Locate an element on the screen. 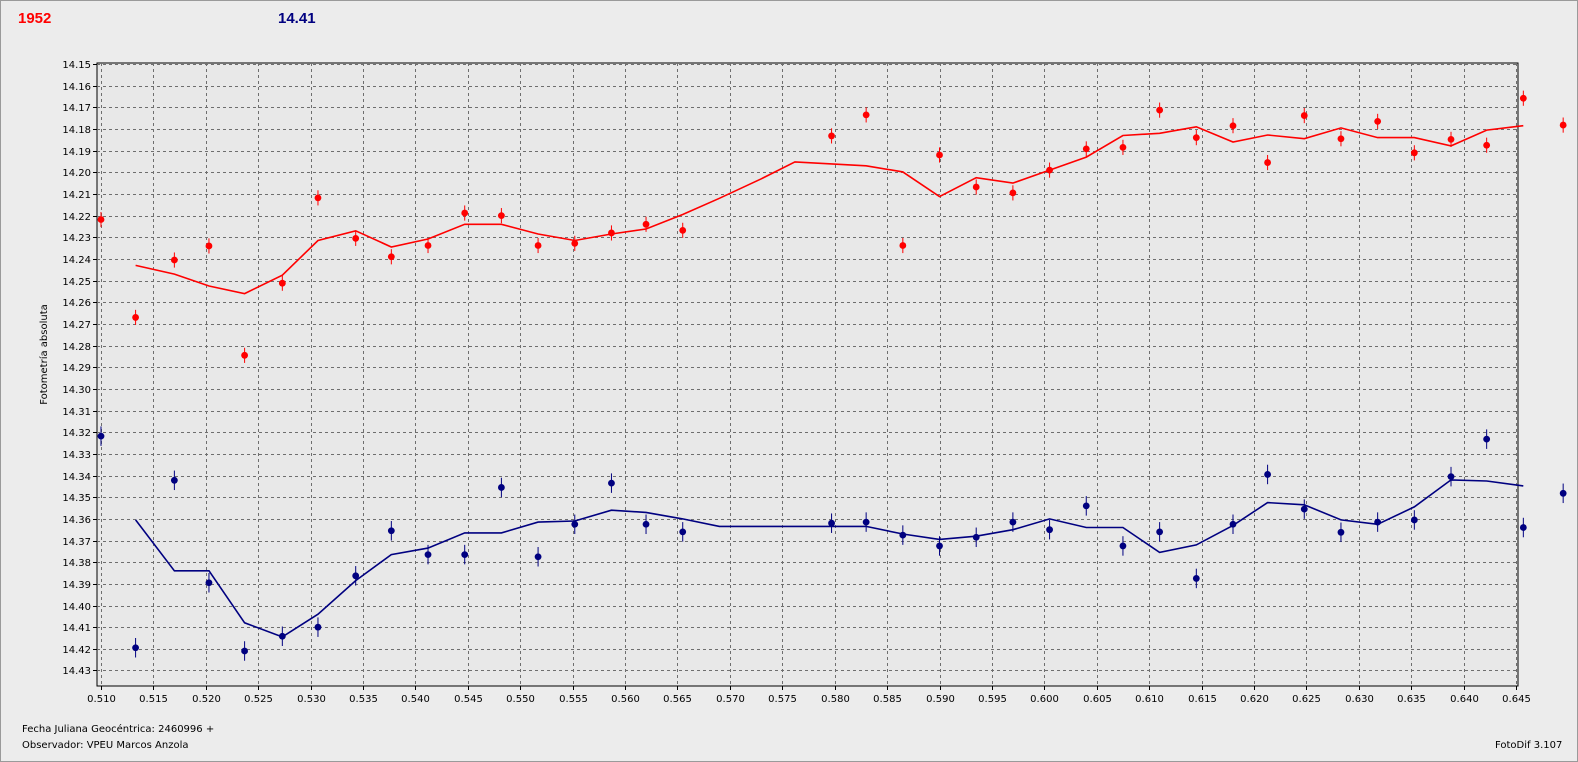 The height and width of the screenshot is (762, 1578). software-version: FotoDif 3.107 is located at coordinates (1529, 745).